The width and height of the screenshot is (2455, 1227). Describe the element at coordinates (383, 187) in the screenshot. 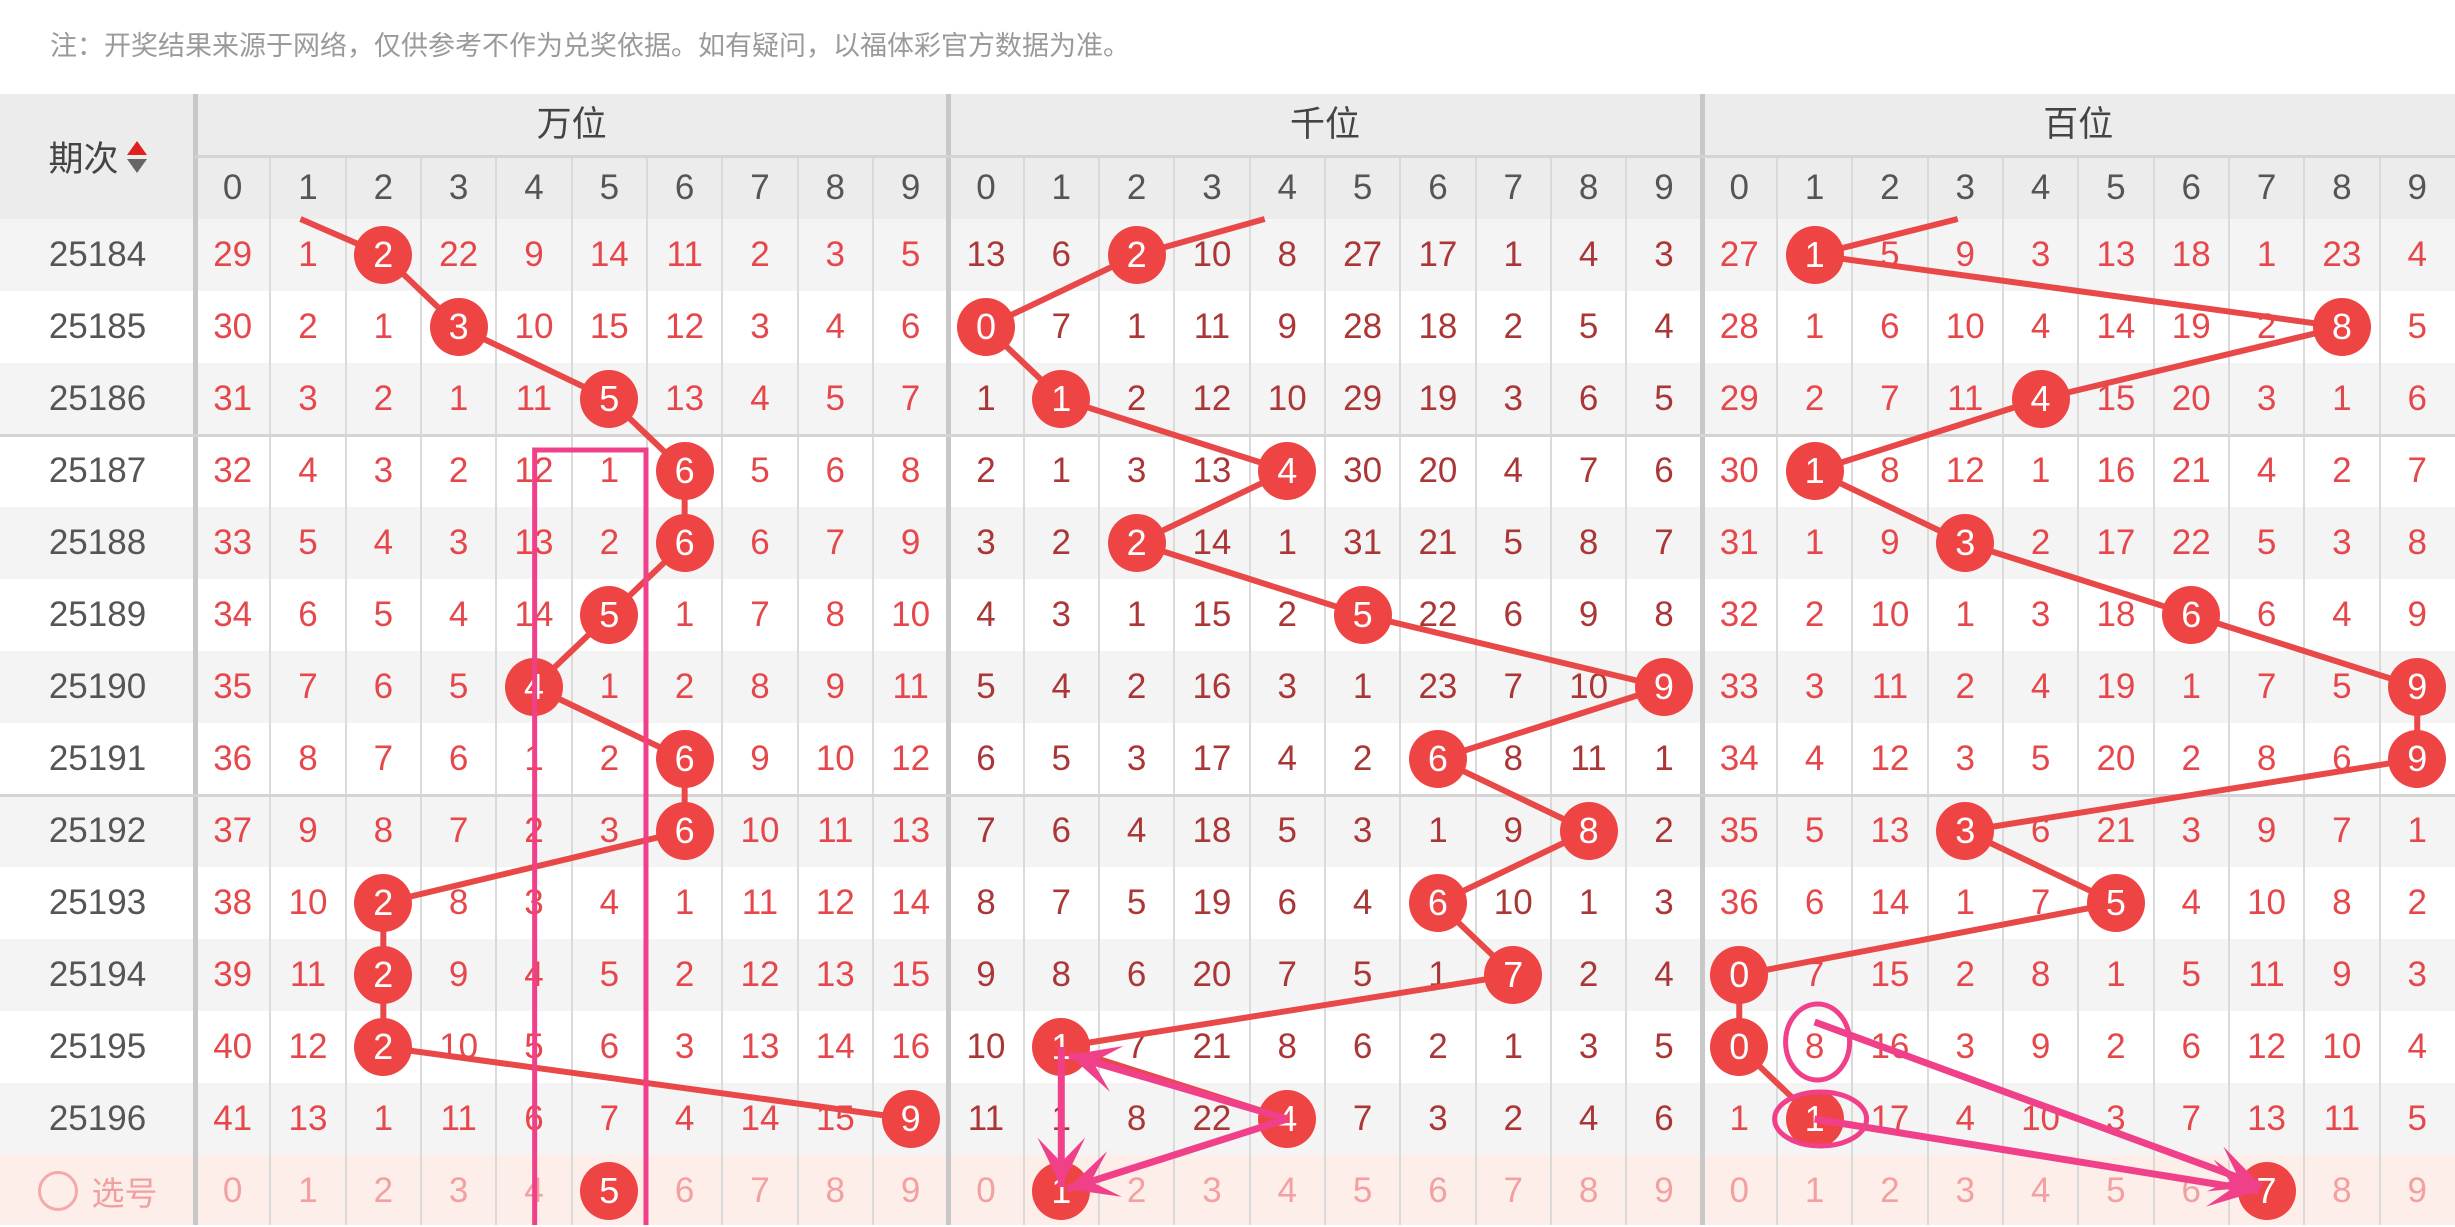

I see `column-header-digit: 2` at that location.